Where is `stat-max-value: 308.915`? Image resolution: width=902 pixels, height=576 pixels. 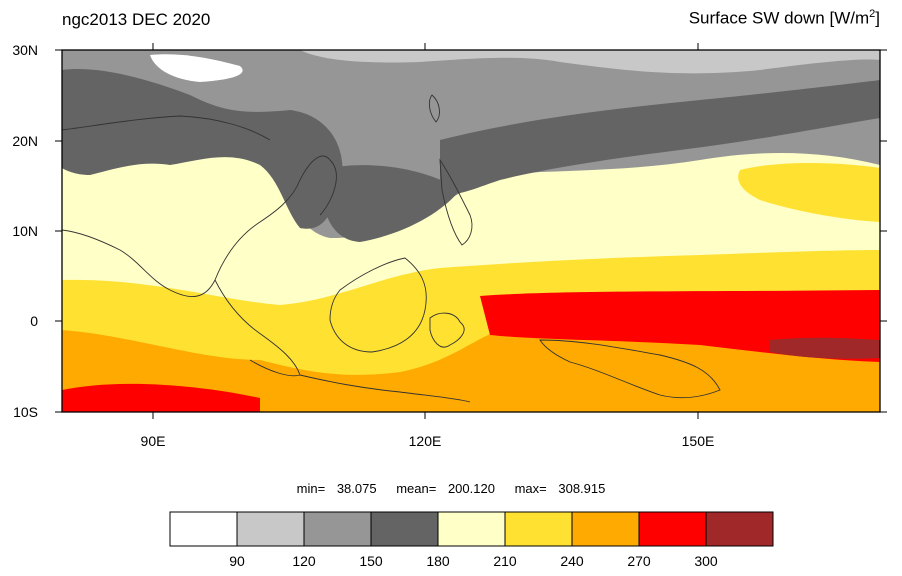
stat-max-value: 308.915 is located at coordinates (582, 488).